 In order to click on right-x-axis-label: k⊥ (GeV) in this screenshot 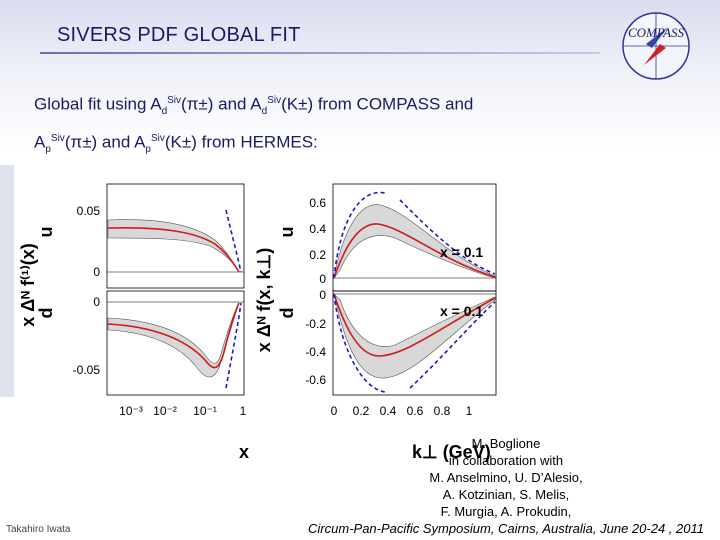, I will do `click(451, 452)`.